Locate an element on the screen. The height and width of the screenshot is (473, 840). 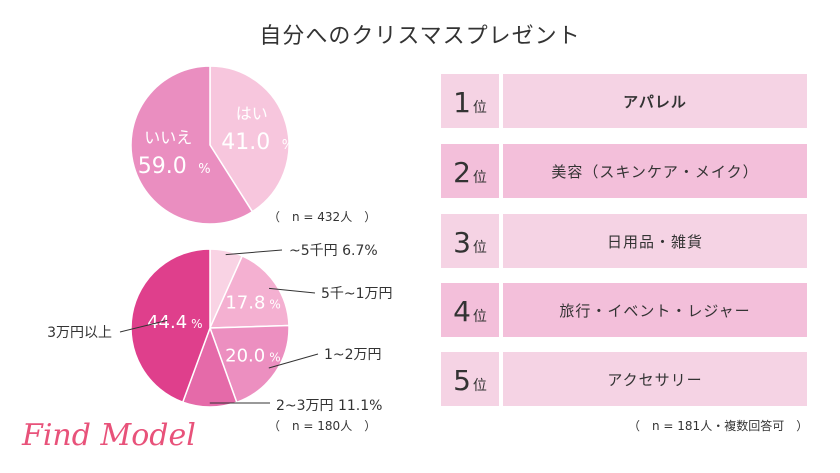
callout-label: 3万円以上 is located at coordinates (79, 333).